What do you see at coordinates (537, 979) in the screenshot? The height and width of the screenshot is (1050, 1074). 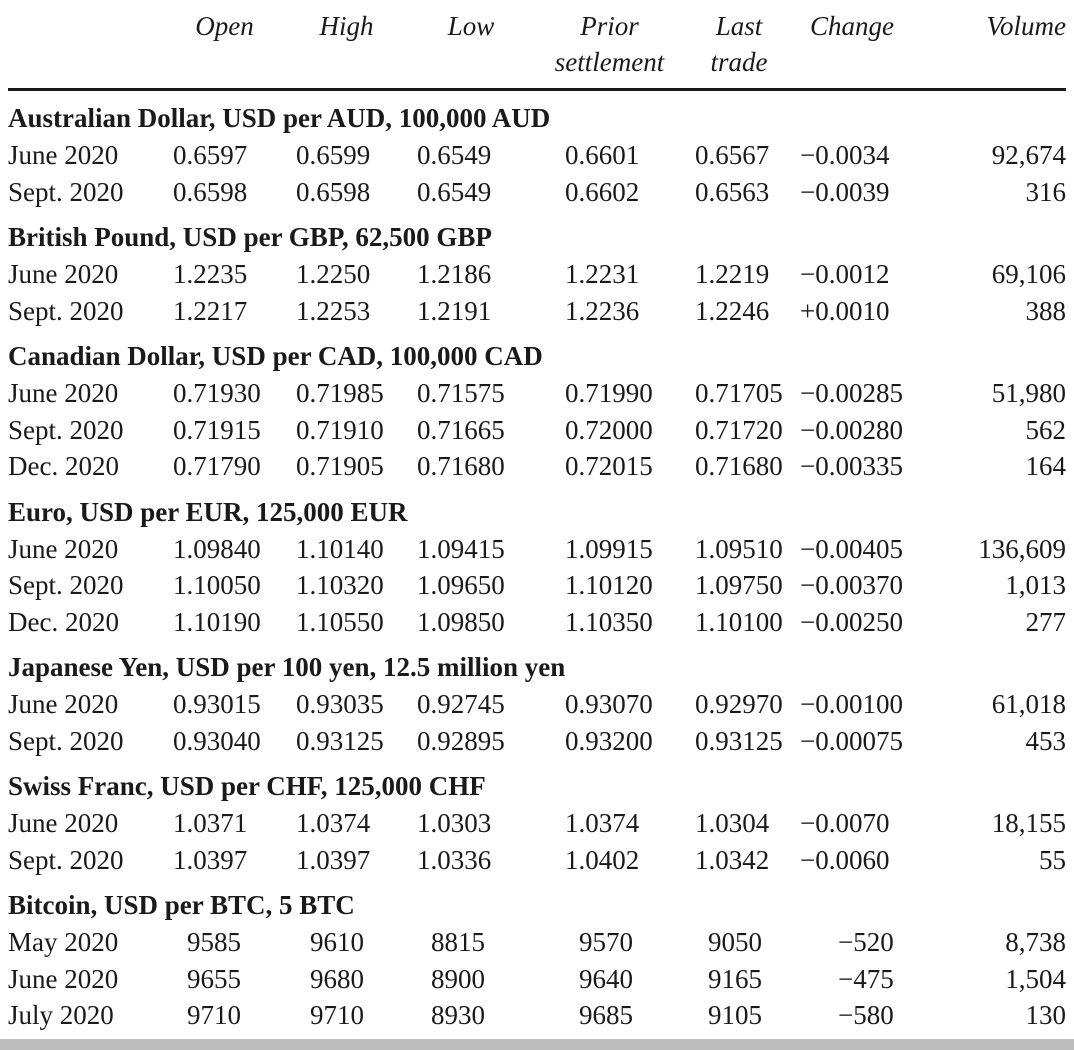 I see `table-row: June 2020 9655 9680 8900 9640 9165 −475 1,504` at bounding box center [537, 979].